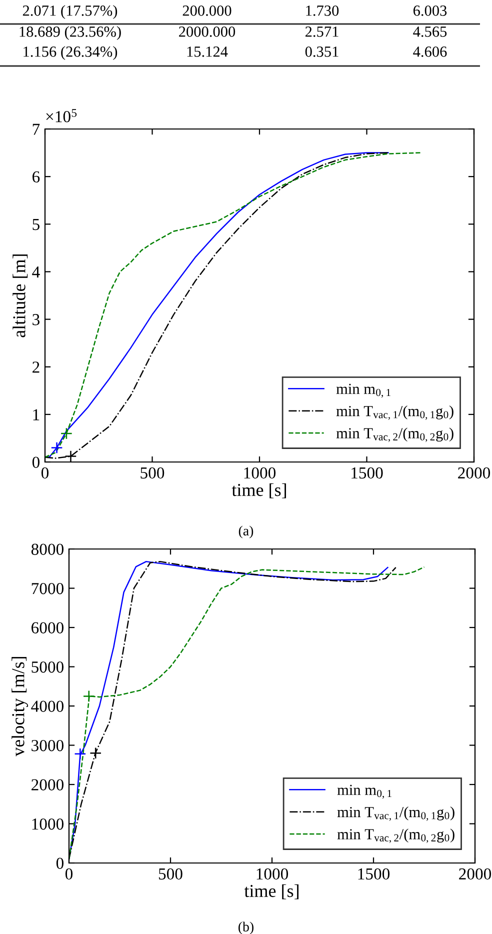 The image size is (492, 934). Describe the element at coordinates (321, 51) in the screenshot. I see `text: 0.351` at that location.